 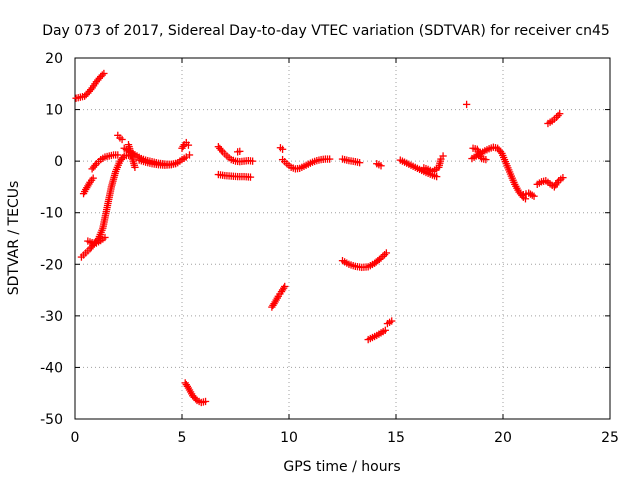 What do you see at coordinates (341, 467) in the screenshot?
I see `x-axis-label: GPS time / hours` at bounding box center [341, 467].